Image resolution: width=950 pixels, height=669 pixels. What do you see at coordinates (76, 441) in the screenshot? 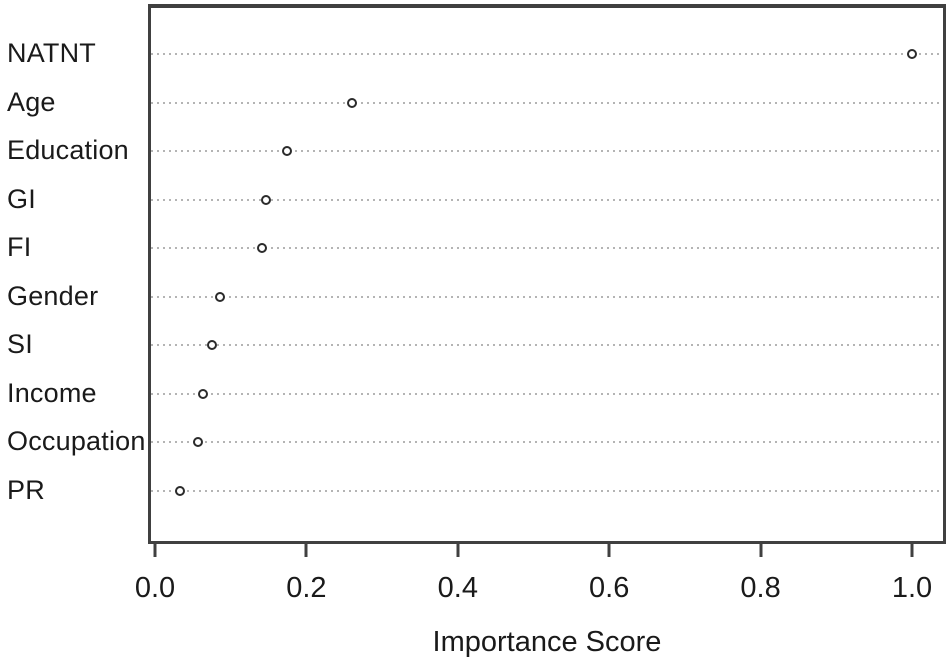
I see `y-axis-label: Occupation` at bounding box center [76, 441].